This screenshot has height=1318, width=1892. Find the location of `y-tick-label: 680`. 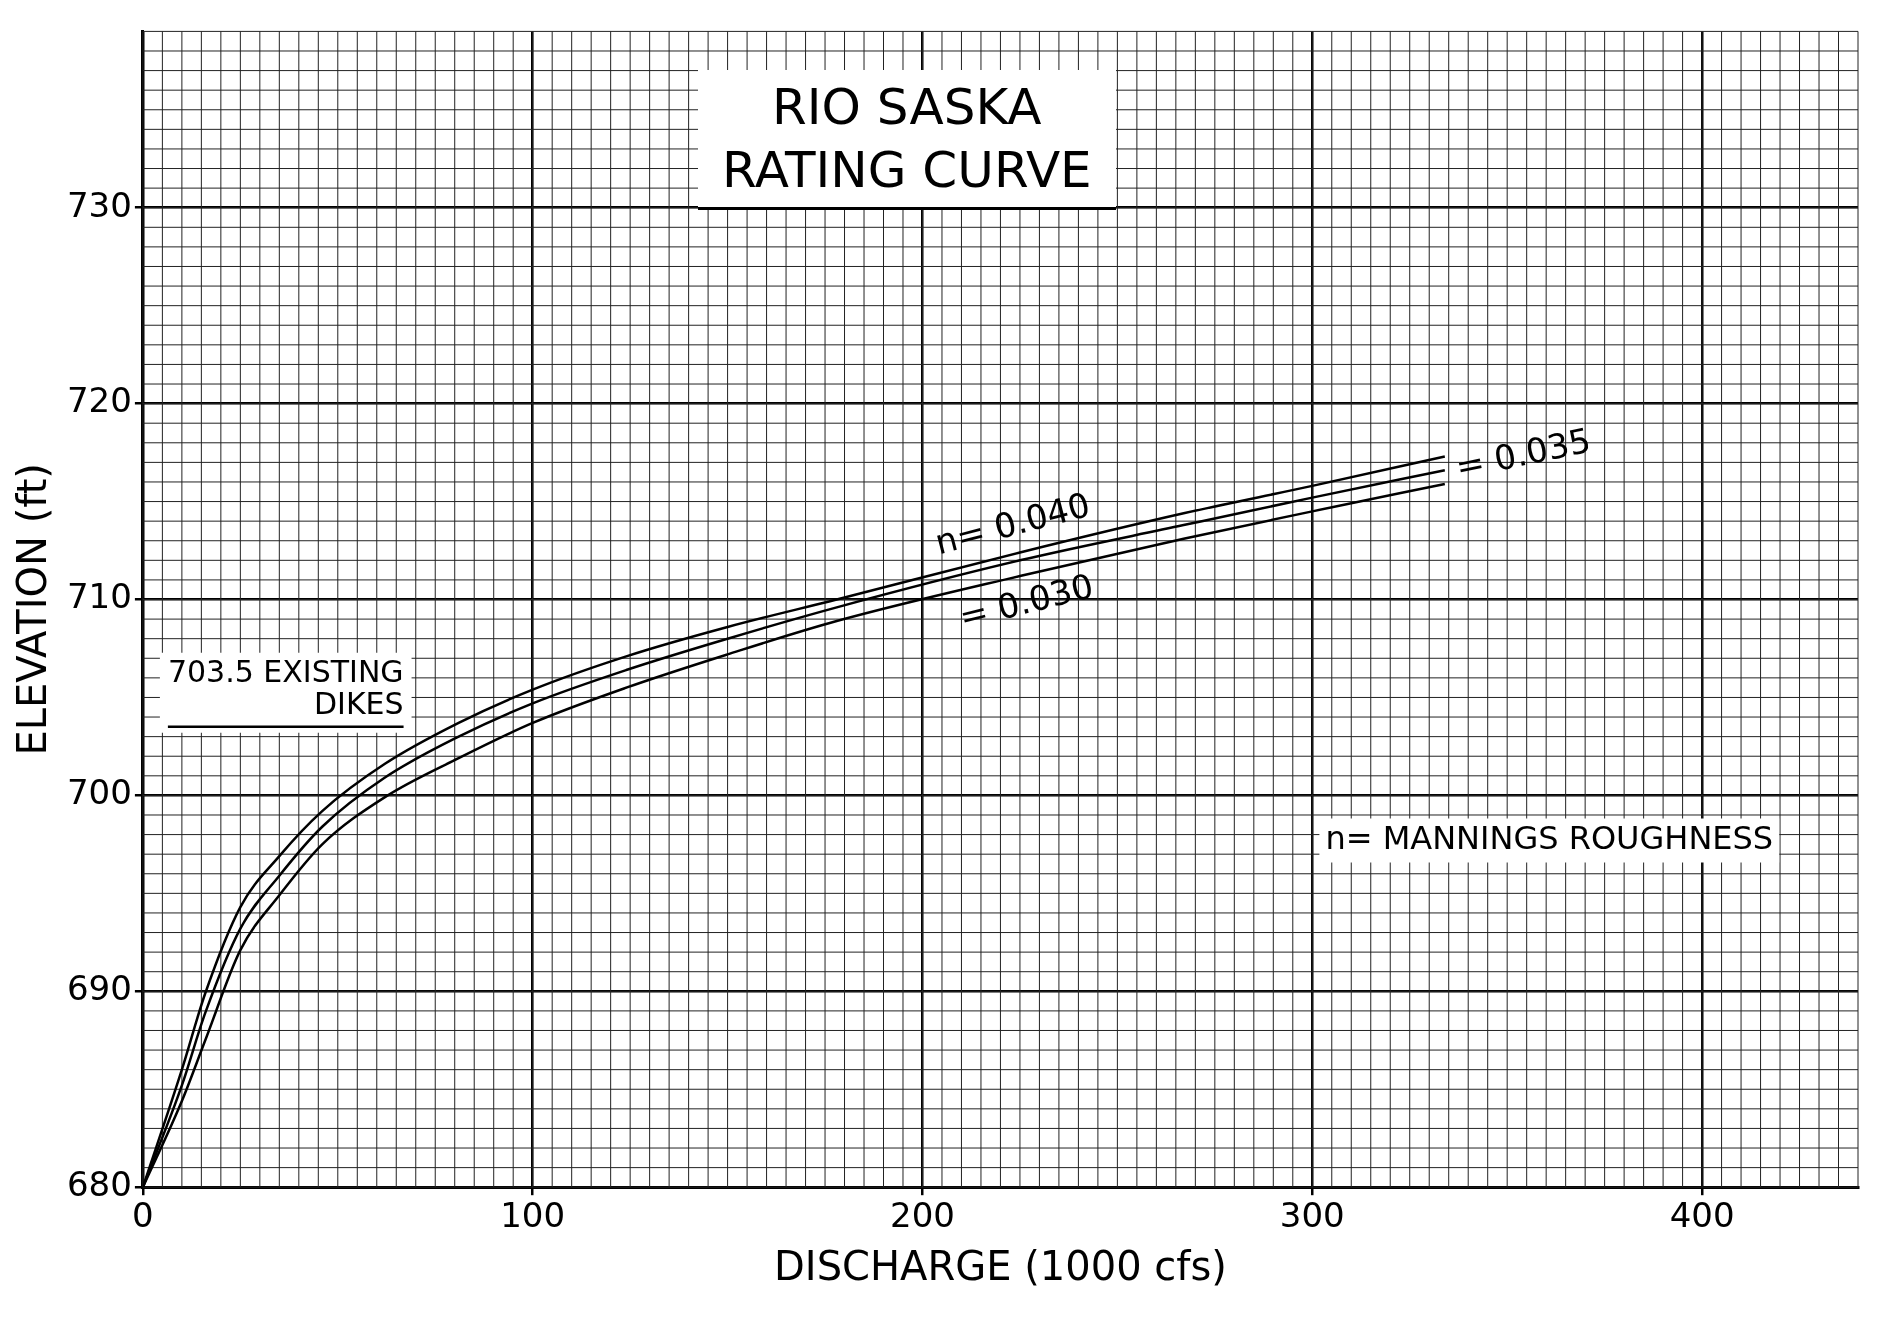

y-tick-label: 680 is located at coordinates (99, 1184).